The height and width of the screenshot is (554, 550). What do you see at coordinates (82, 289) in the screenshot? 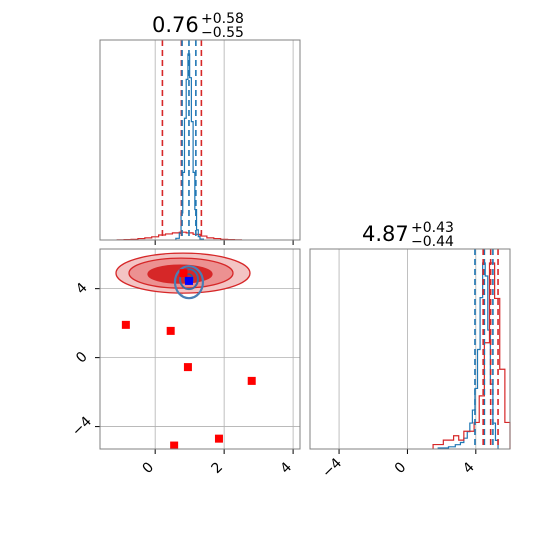
I see `tick-label-y: 4` at bounding box center [82, 289].